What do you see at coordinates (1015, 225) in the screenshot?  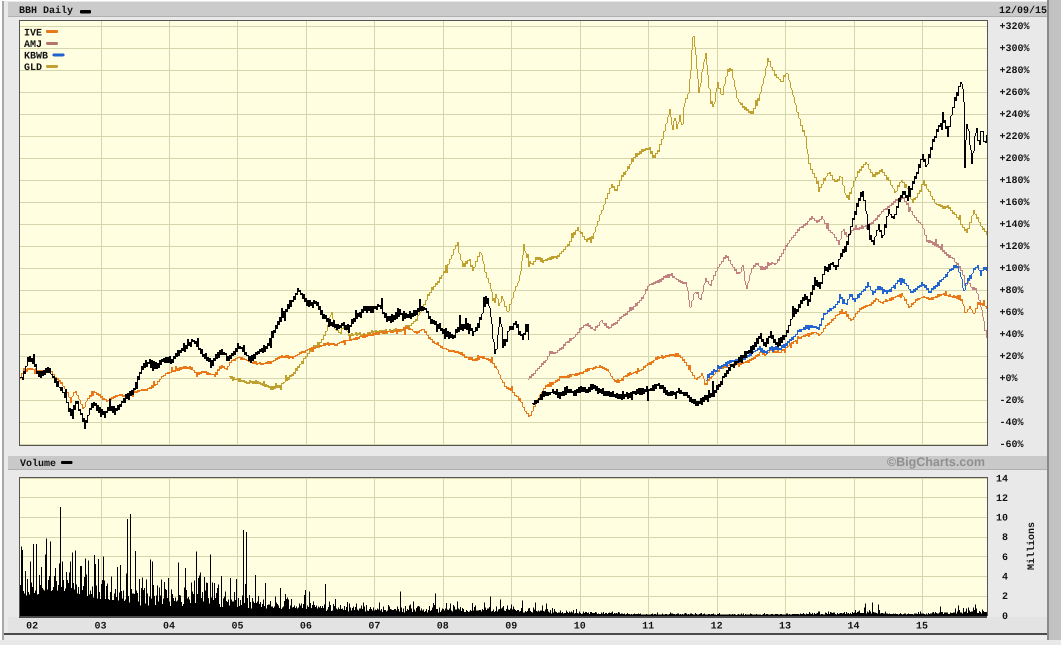 I see `svg-text: +140%` at bounding box center [1015, 225].